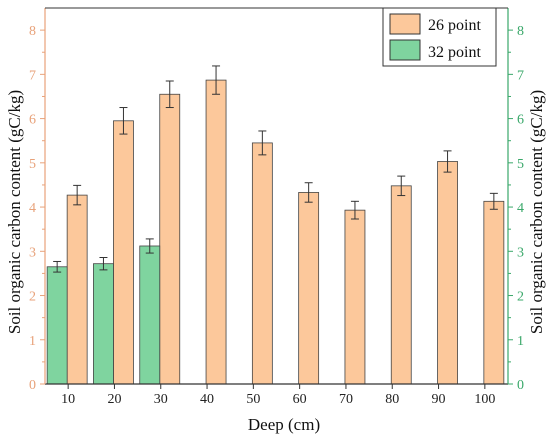 The width and height of the screenshot is (550, 446). I want to click on y-right-tick-label-7: 7, so click(520, 75).